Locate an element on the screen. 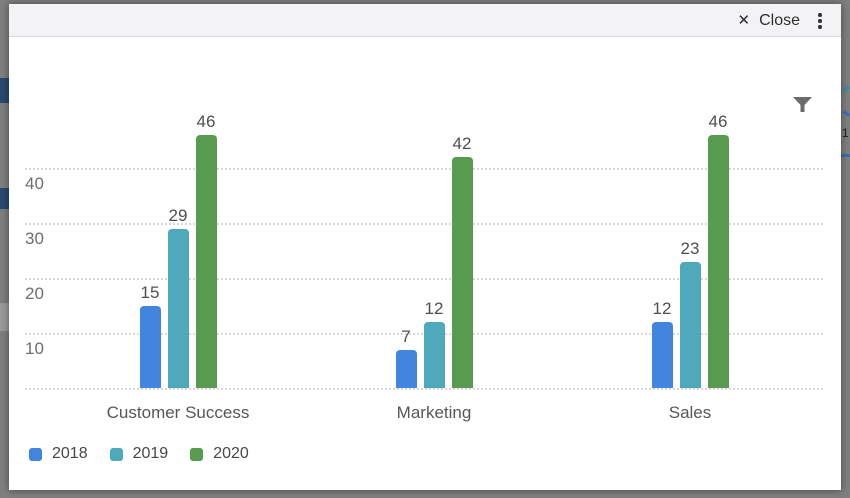 This screenshot has width=850, height=498. legend-label: 2020 is located at coordinates (231, 453).